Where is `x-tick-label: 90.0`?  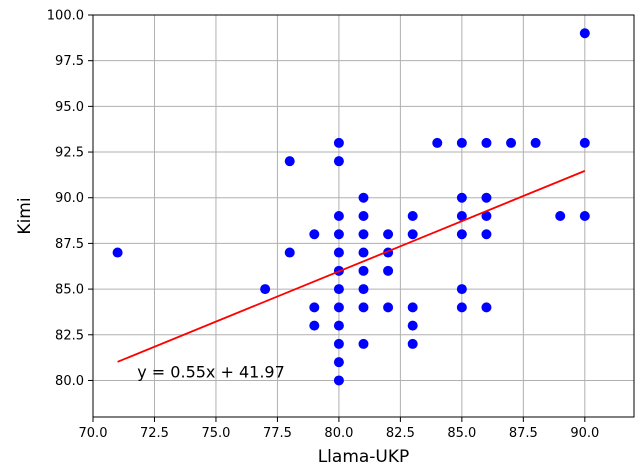
x-tick-label: 90.0 is located at coordinates (584, 433).